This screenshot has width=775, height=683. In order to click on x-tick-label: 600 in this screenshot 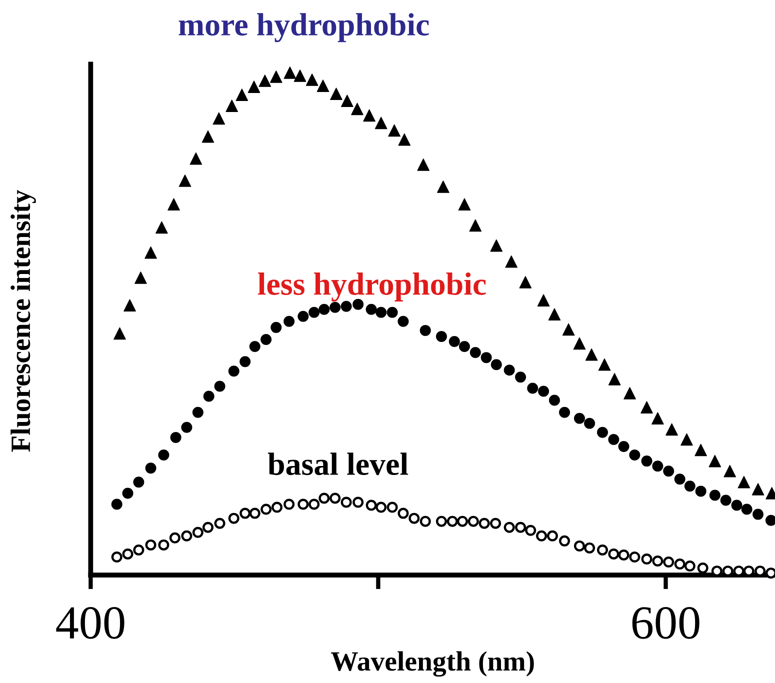, I will do `click(666, 623)`.